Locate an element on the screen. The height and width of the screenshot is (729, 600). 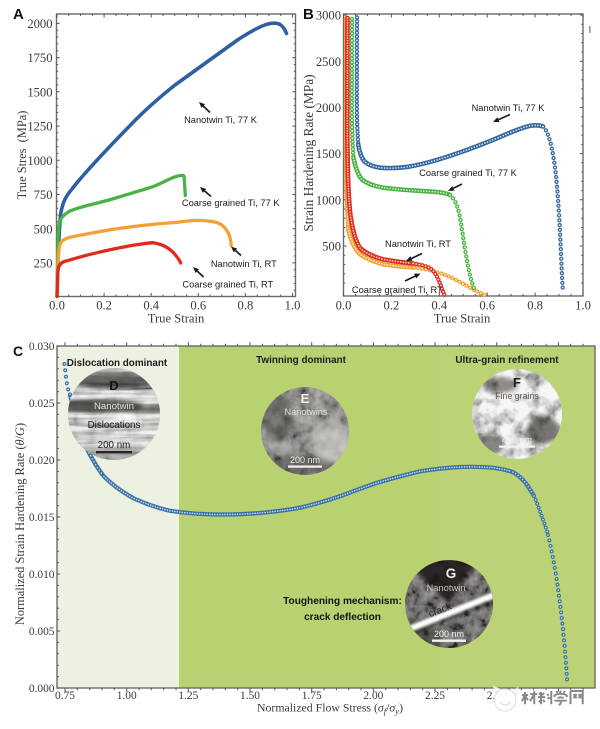
svg-text: 0.010 is located at coordinates (42, 575).